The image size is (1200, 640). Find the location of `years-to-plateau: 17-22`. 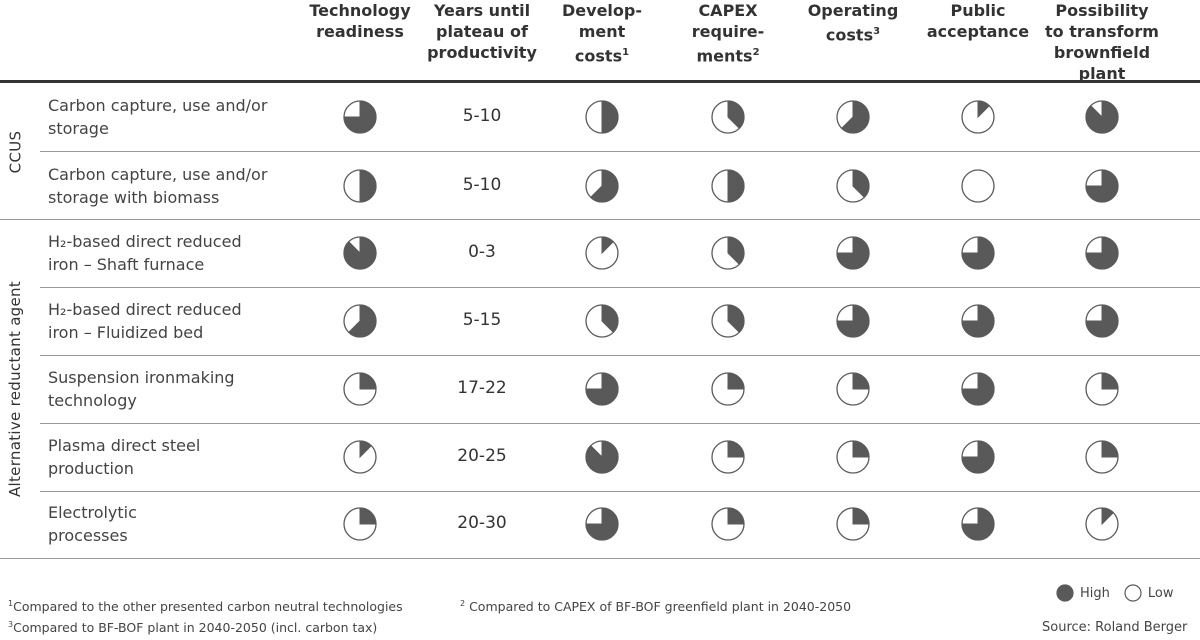

years-to-plateau: 17-22 is located at coordinates (482, 388).